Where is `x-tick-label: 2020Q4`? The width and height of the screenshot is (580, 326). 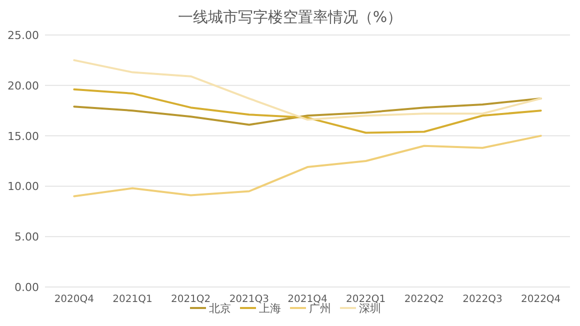 x-tick-label: 2020Q4 is located at coordinates (74, 299).